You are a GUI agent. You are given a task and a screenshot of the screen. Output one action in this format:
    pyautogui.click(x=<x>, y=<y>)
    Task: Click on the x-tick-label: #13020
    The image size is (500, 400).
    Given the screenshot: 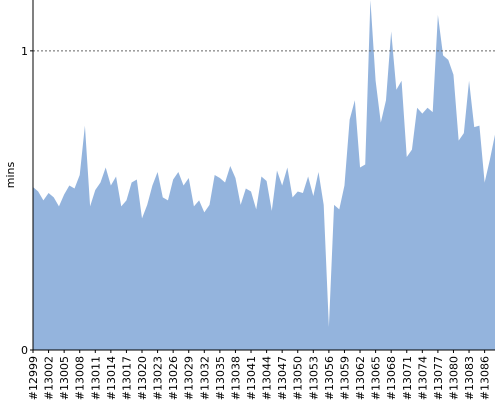 What is the action you would take?
    pyautogui.click(x=142, y=378)
    